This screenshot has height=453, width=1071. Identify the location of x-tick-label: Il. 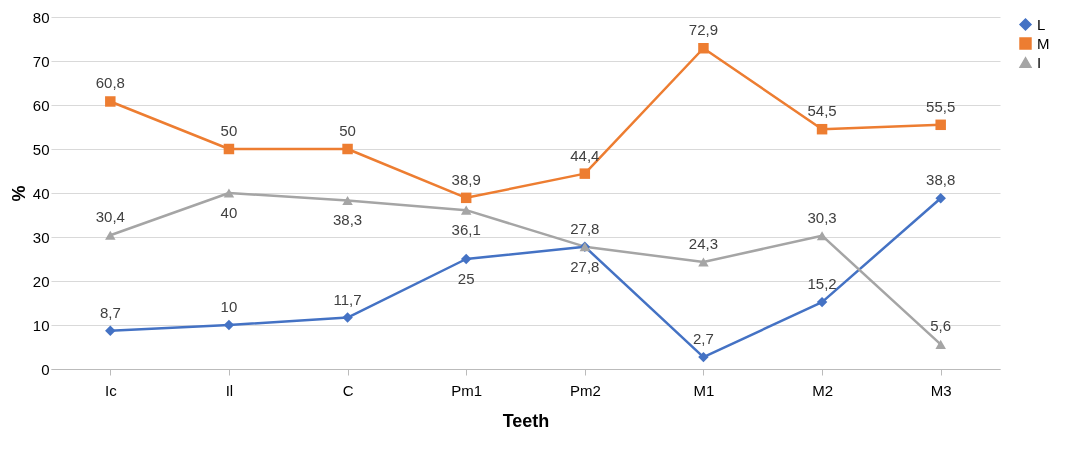
(229, 390).